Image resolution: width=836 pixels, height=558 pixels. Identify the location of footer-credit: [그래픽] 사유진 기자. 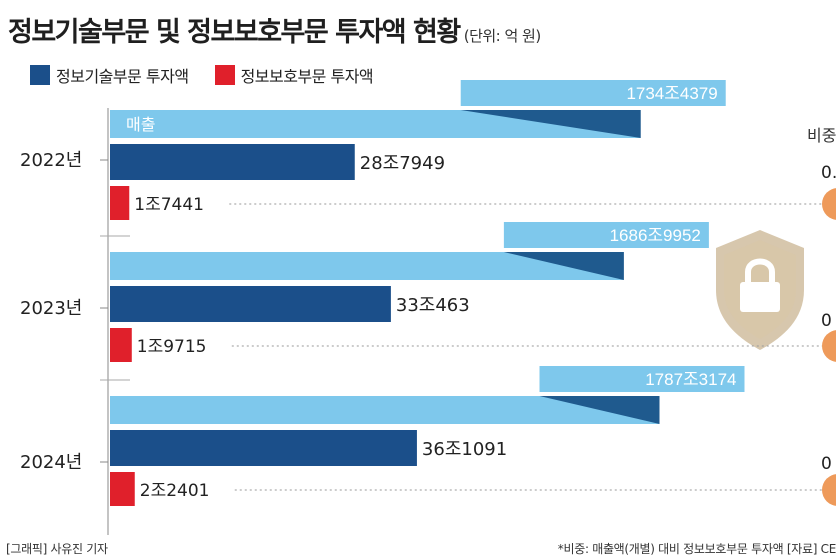
(57, 549).